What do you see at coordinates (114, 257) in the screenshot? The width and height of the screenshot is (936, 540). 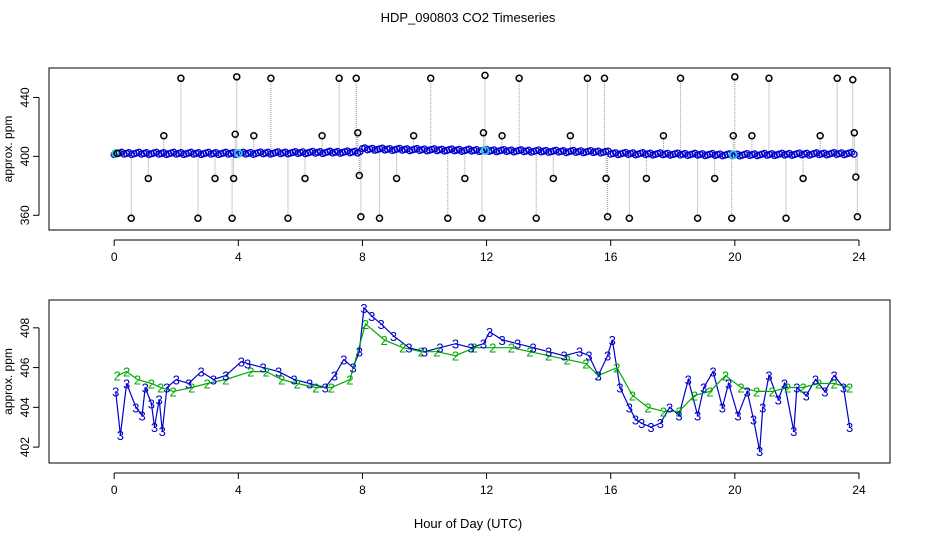 I see `x-tick-label: 0` at bounding box center [114, 257].